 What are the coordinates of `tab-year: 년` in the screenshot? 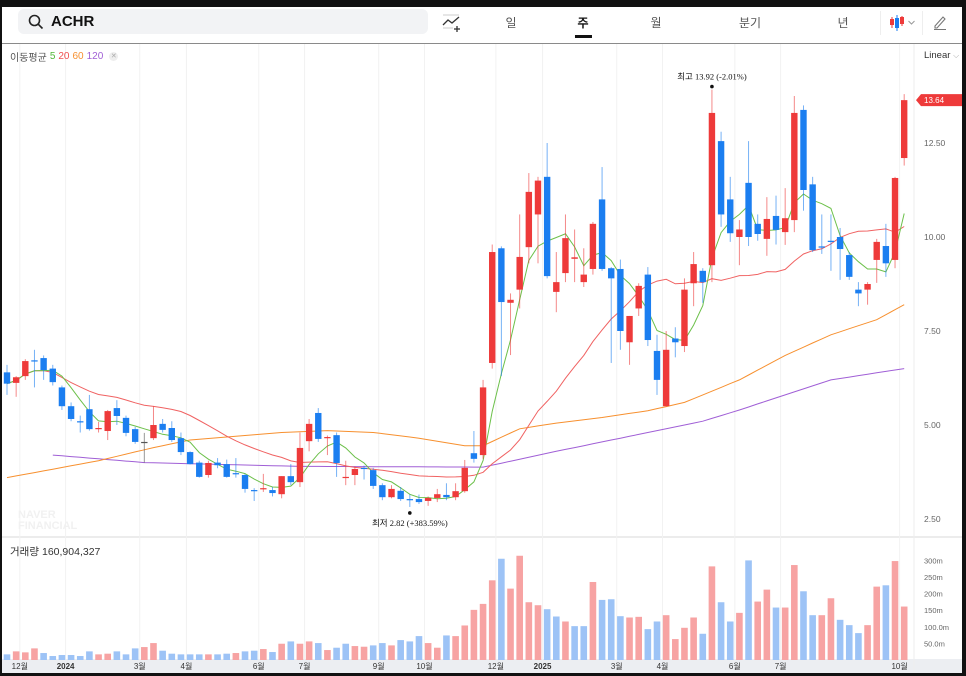 It's located at (843, 23).